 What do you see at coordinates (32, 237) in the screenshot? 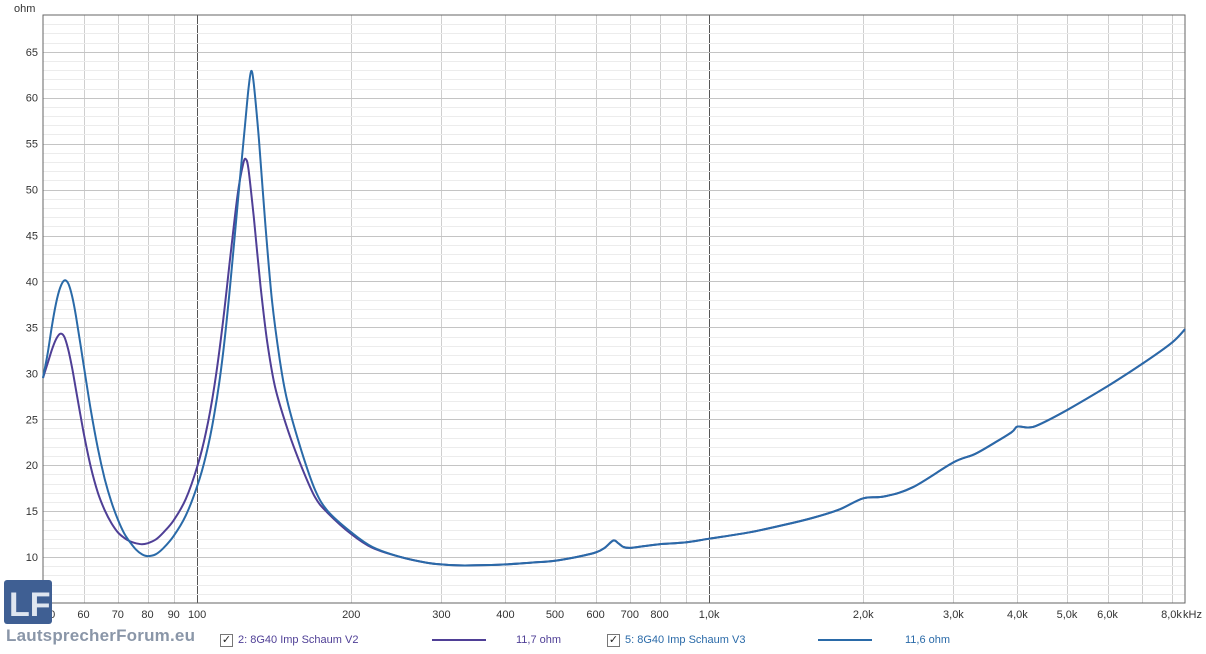
I see `y-tick-label: 45` at bounding box center [32, 237].